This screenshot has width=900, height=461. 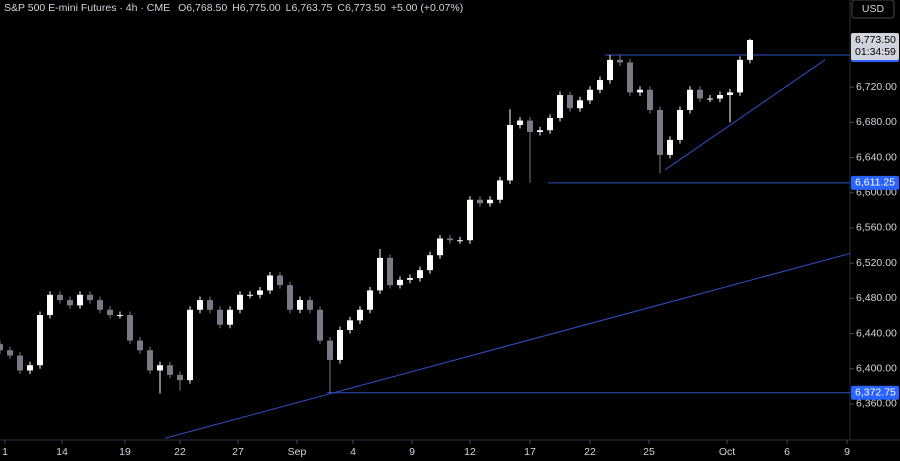 I want to click on ohlc-readout: L6,763.75, so click(x=309, y=8).